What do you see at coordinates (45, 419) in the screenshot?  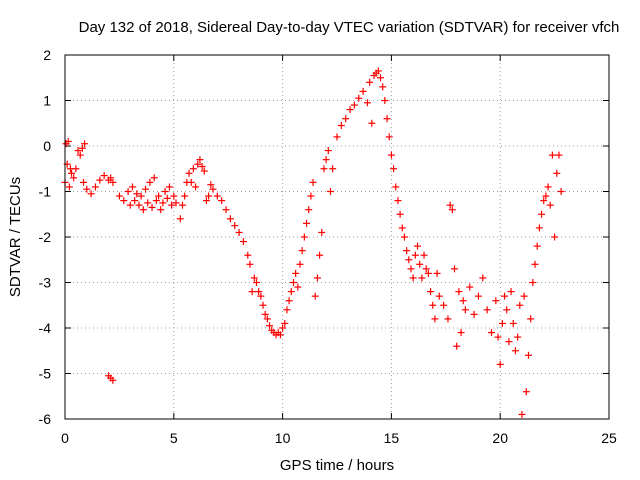 I see `y-tick-label: -6` at bounding box center [45, 419].